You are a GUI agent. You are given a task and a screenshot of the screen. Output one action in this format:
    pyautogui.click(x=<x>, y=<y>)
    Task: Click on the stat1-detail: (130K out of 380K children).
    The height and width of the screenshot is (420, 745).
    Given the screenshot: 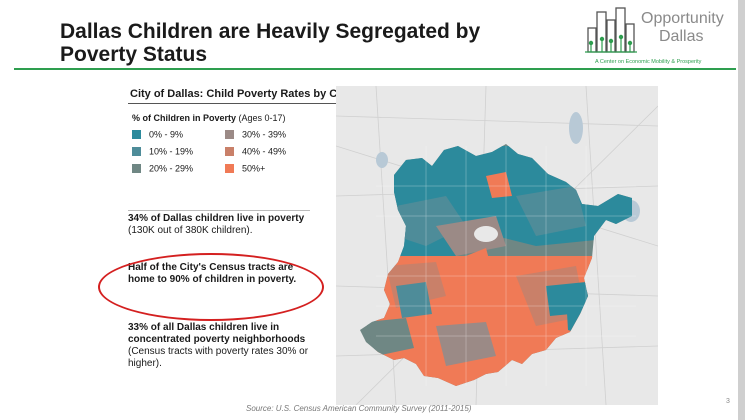 What is the action you would take?
    pyautogui.click(x=190, y=230)
    